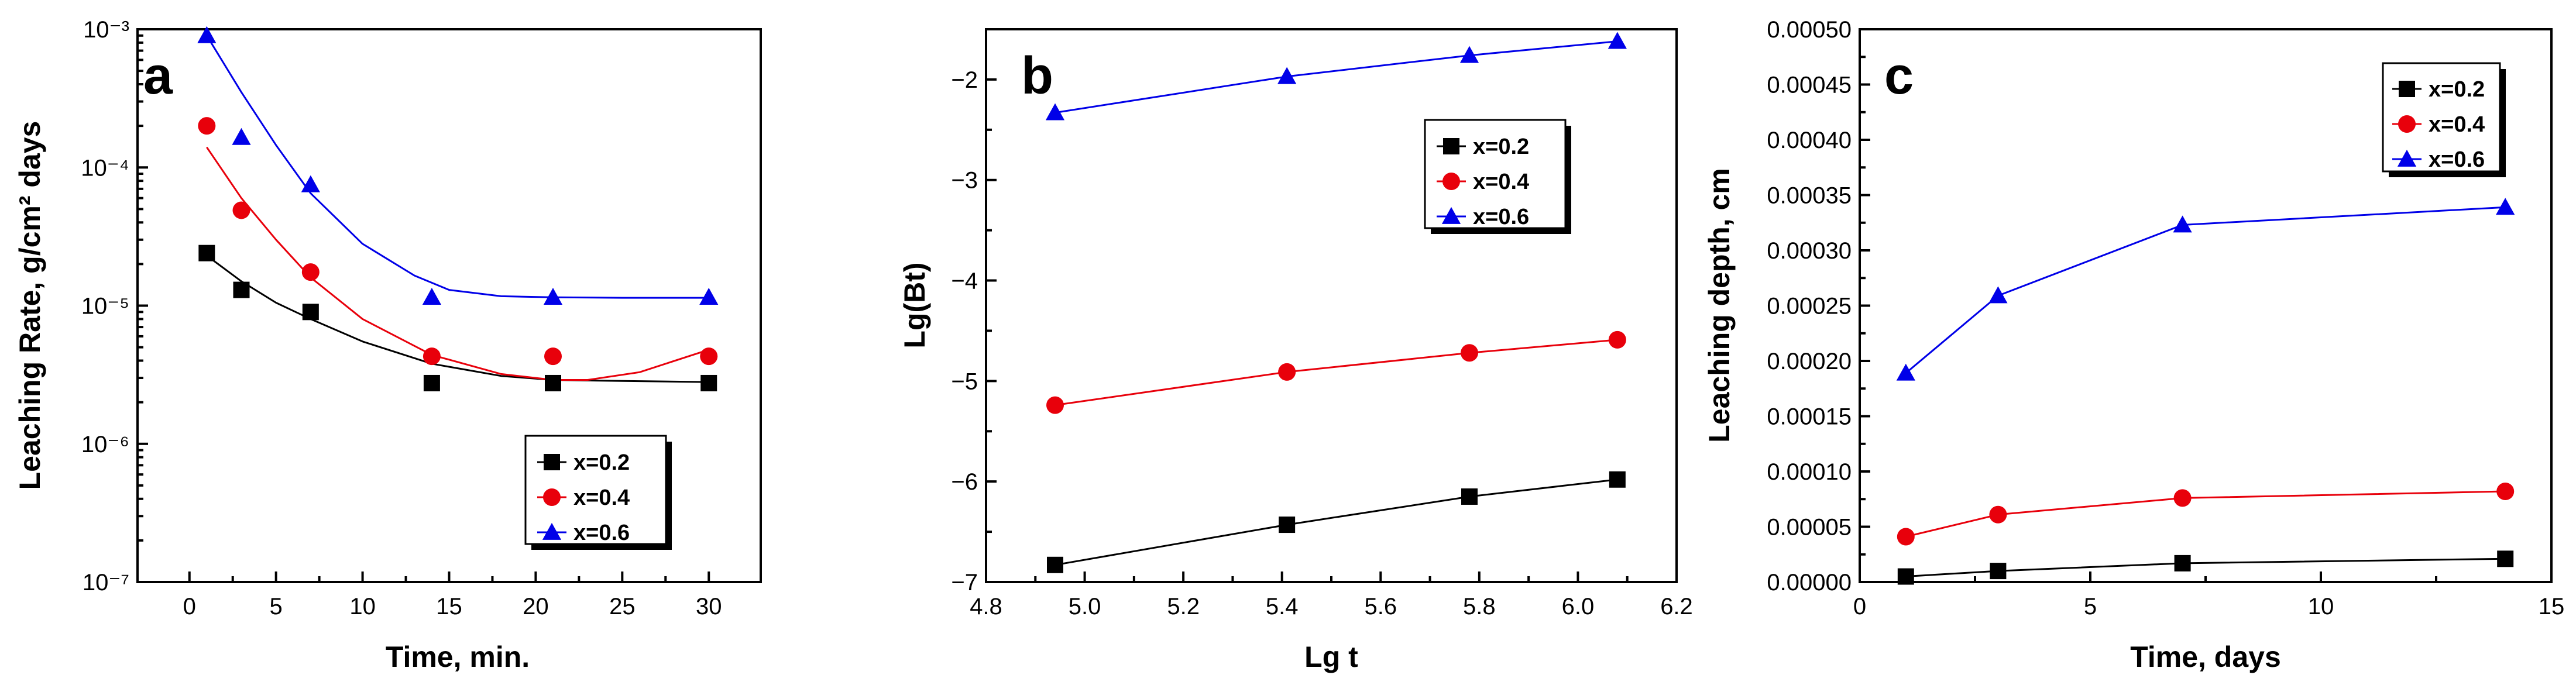 The height and width of the screenshot is (692, 2576). What do you see at coordinates (105, 306) in the screenshot?
I see `y-tick-label: 10⁻⁵` at bounding box center [105, 306].